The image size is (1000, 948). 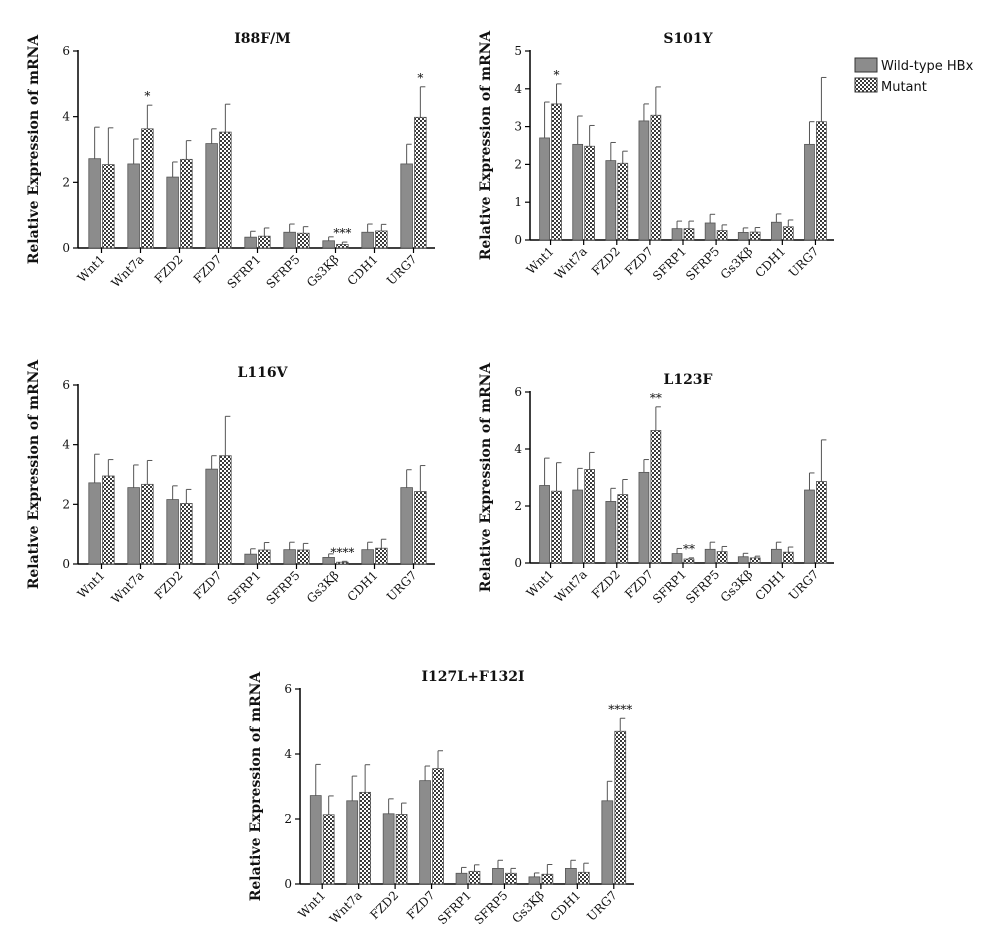 What do you see at coordinates (472, 677) in the screenshot?
I see `chart-title: I127L+F132I` at bounding box center [472, 677].